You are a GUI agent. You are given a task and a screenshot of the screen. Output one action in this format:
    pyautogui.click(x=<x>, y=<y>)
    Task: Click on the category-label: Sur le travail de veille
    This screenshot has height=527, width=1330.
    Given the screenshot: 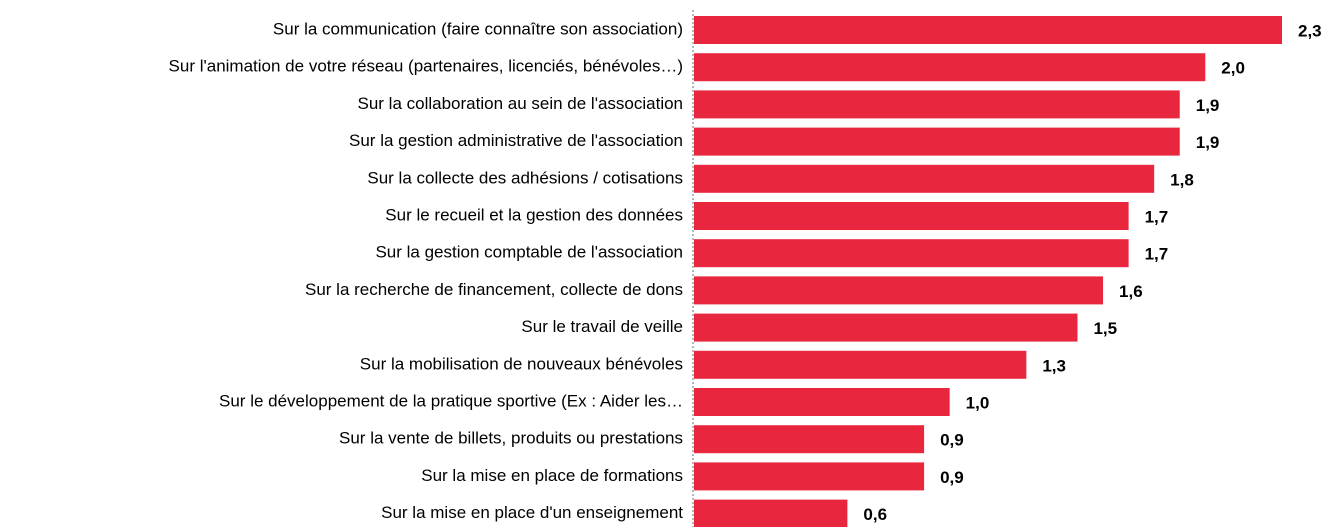 What is the action you would take?
    pyautogui.click(x=602, y=326)
    